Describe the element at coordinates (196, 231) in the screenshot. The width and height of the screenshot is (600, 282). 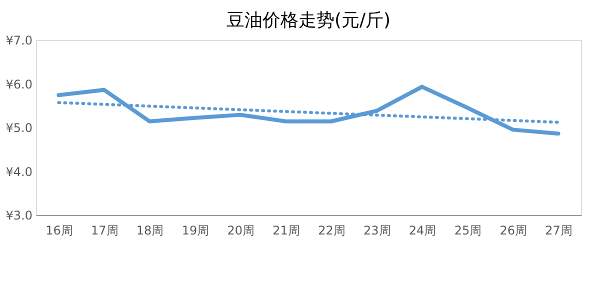
I see `x-tick-label: 19周` at that location.